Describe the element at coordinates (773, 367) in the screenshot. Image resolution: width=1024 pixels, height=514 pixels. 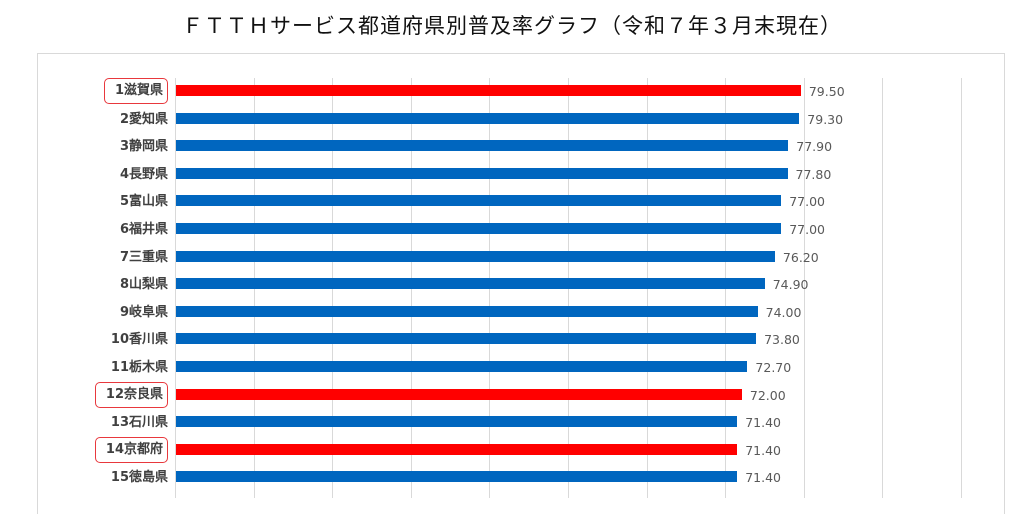
I see `value-label: 72.70` at that location.